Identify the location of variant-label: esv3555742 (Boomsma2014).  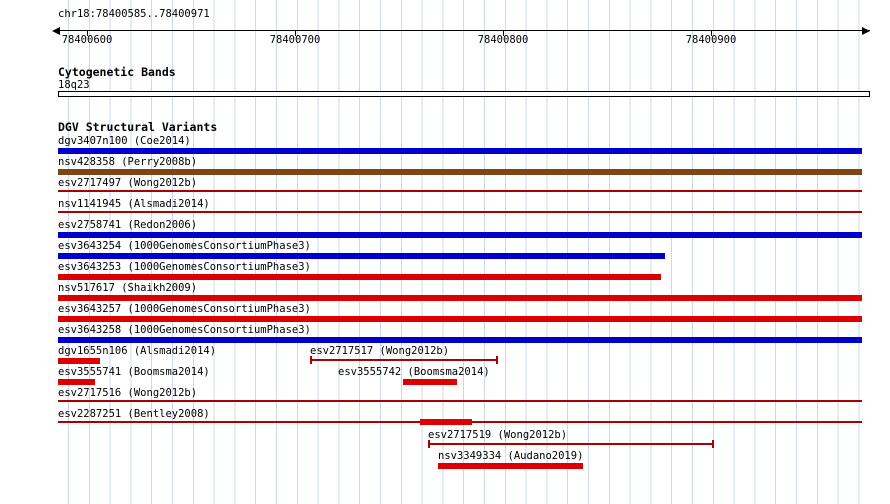
(414, 372).